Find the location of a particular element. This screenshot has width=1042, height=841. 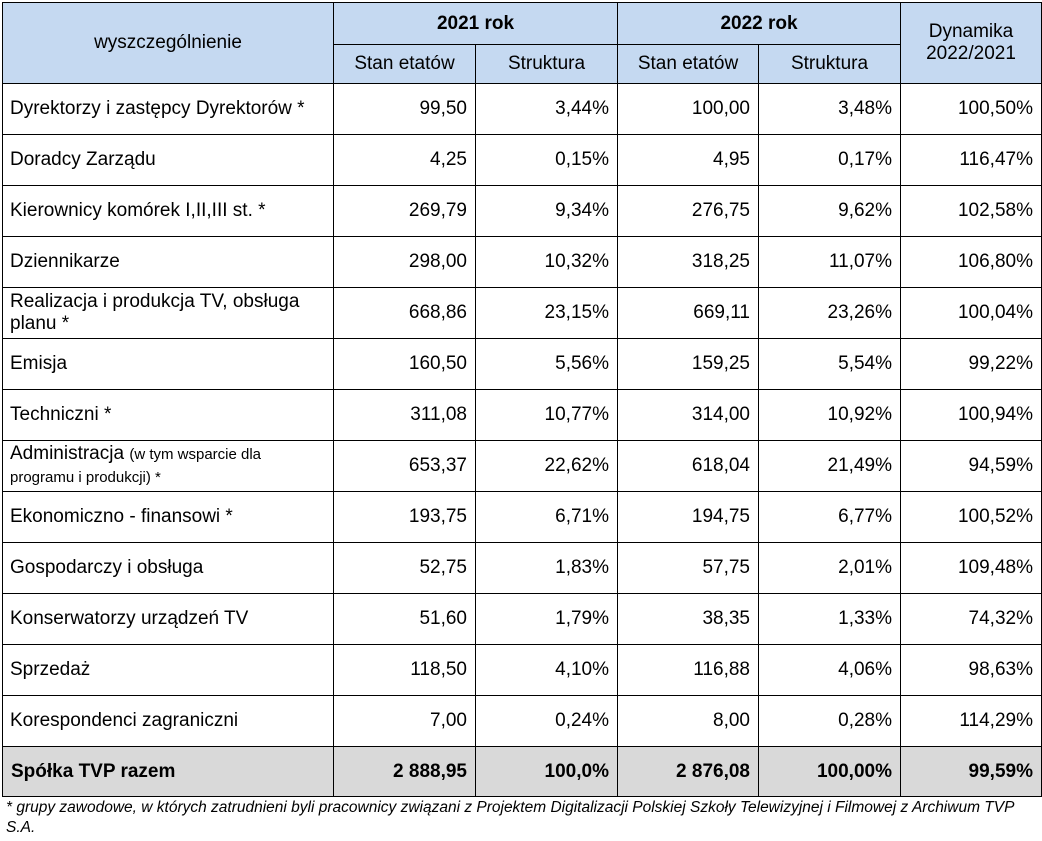

cell-struktura-2022: 0,28% is located at coordinates (829, 721).